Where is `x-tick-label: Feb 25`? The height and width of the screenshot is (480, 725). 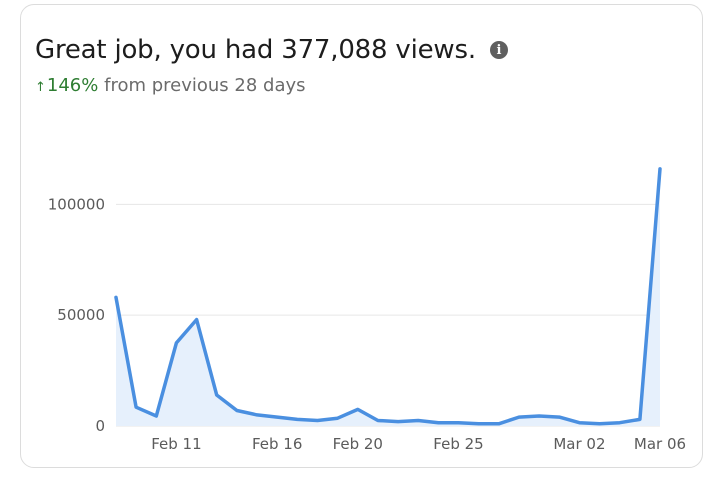 x-tick-label: Feb 25 is located at coordinates (458, 444).